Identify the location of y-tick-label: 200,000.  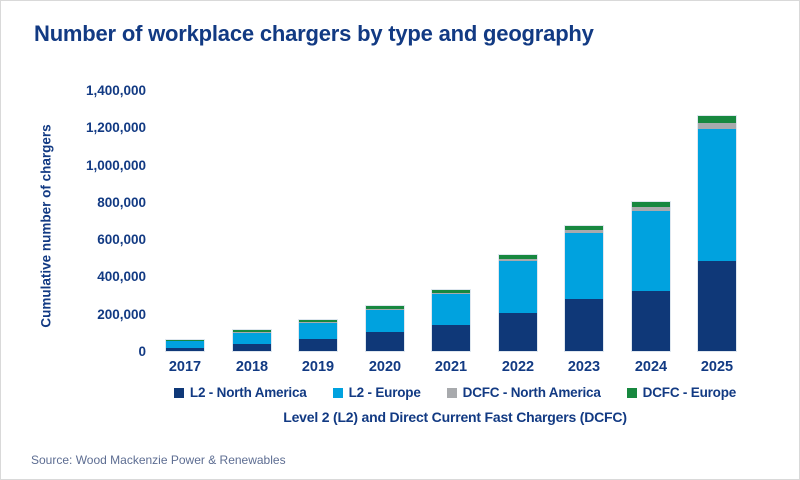
(121, 314).